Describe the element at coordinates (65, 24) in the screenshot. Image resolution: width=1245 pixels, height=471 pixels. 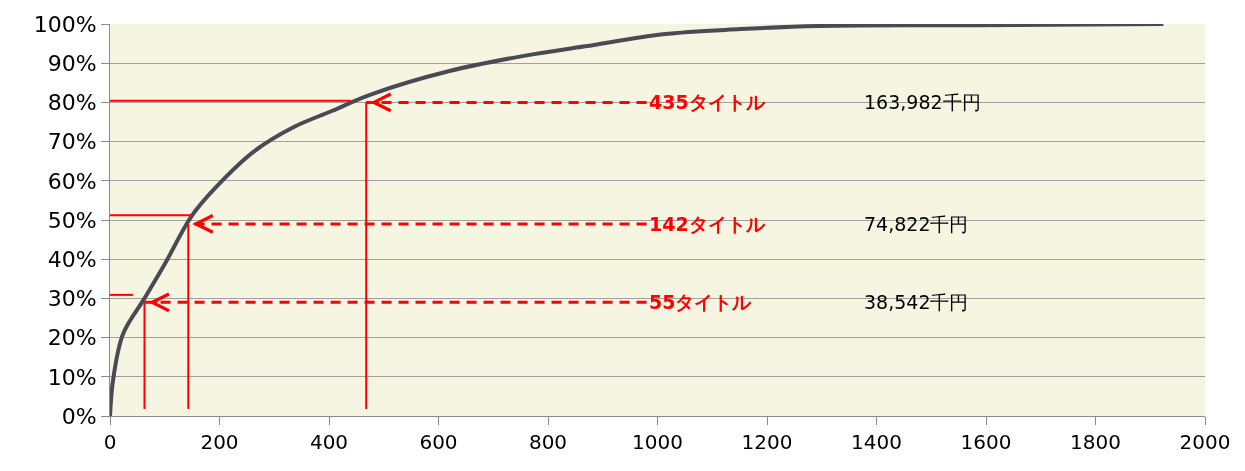
I see `y-tick-label: 100%` at that location.